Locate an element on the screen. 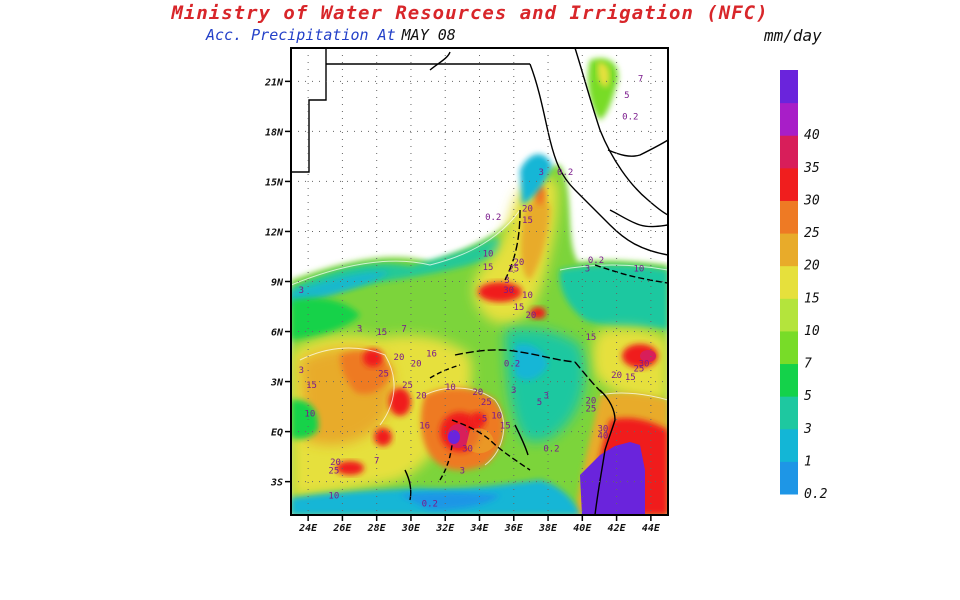  lat-tick-label: 15N is located at coordinates (274, 182).